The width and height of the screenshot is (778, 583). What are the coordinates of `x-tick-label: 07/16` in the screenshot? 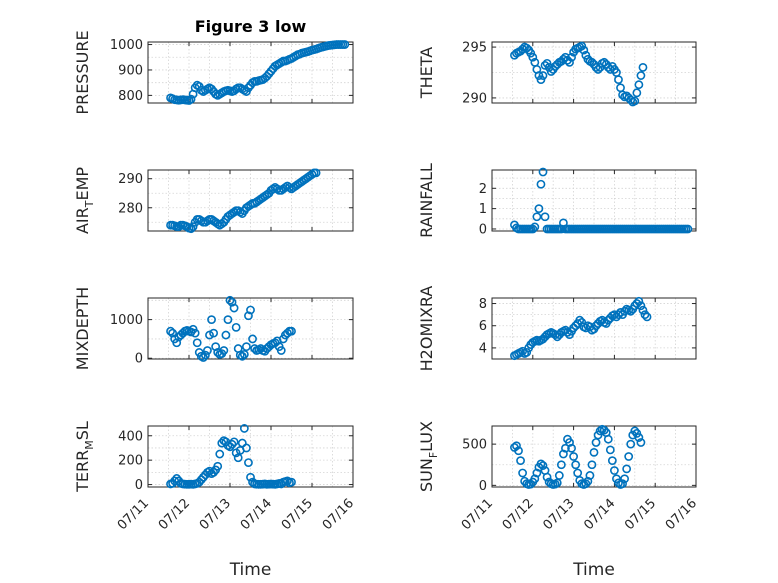 It's located at (338, 514).